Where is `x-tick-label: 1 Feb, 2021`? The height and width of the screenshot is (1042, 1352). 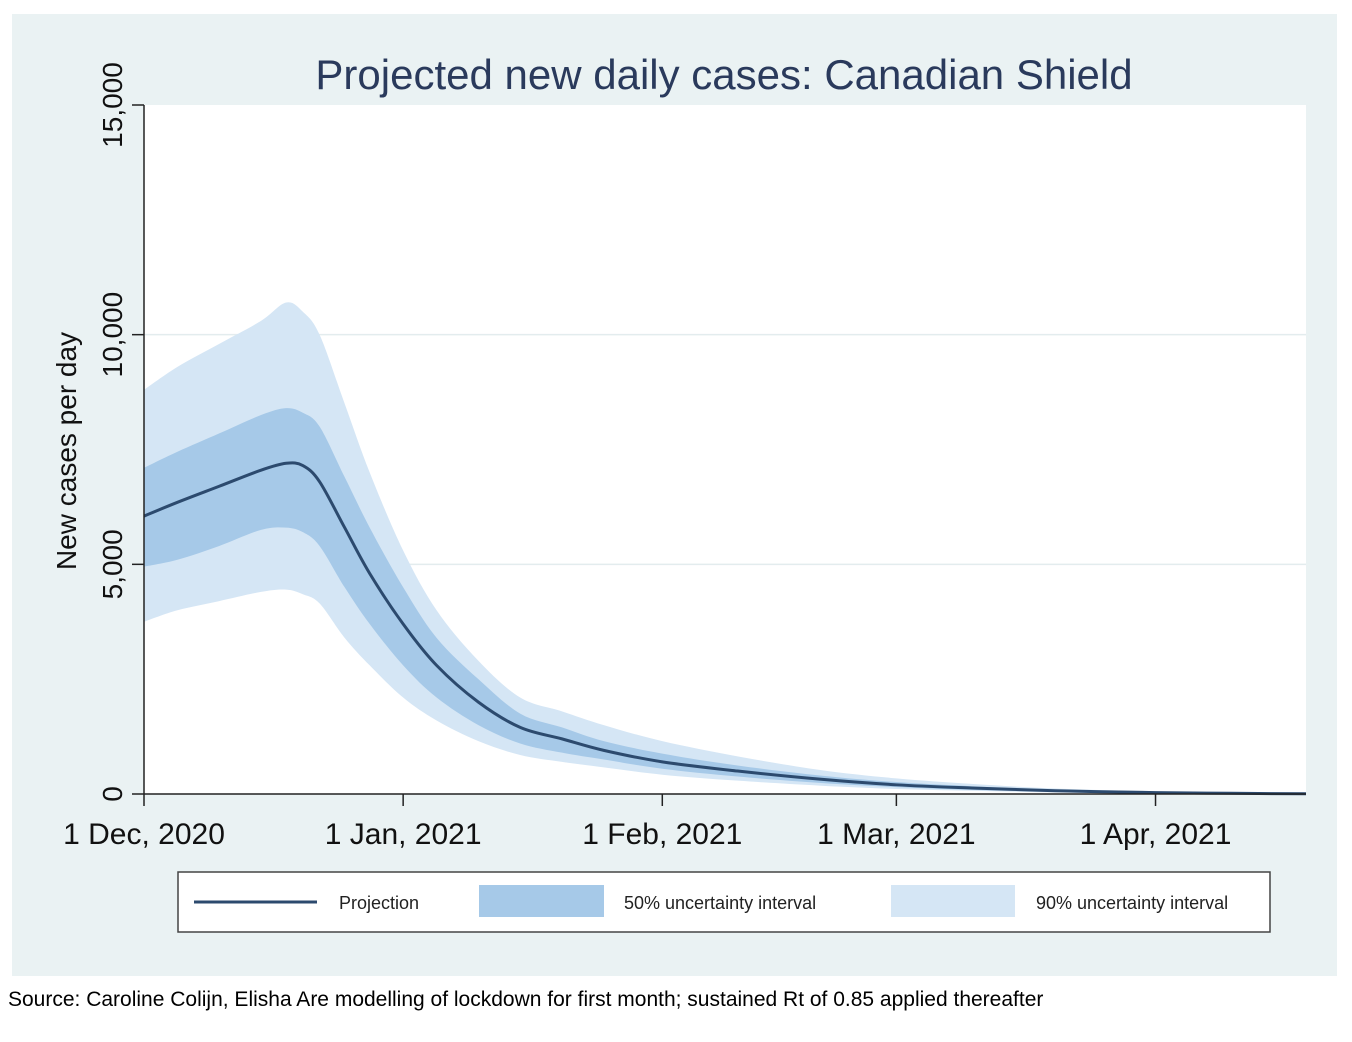
x-tick-label: 1 Feb, 2021 is located at coordinates (662, 834).